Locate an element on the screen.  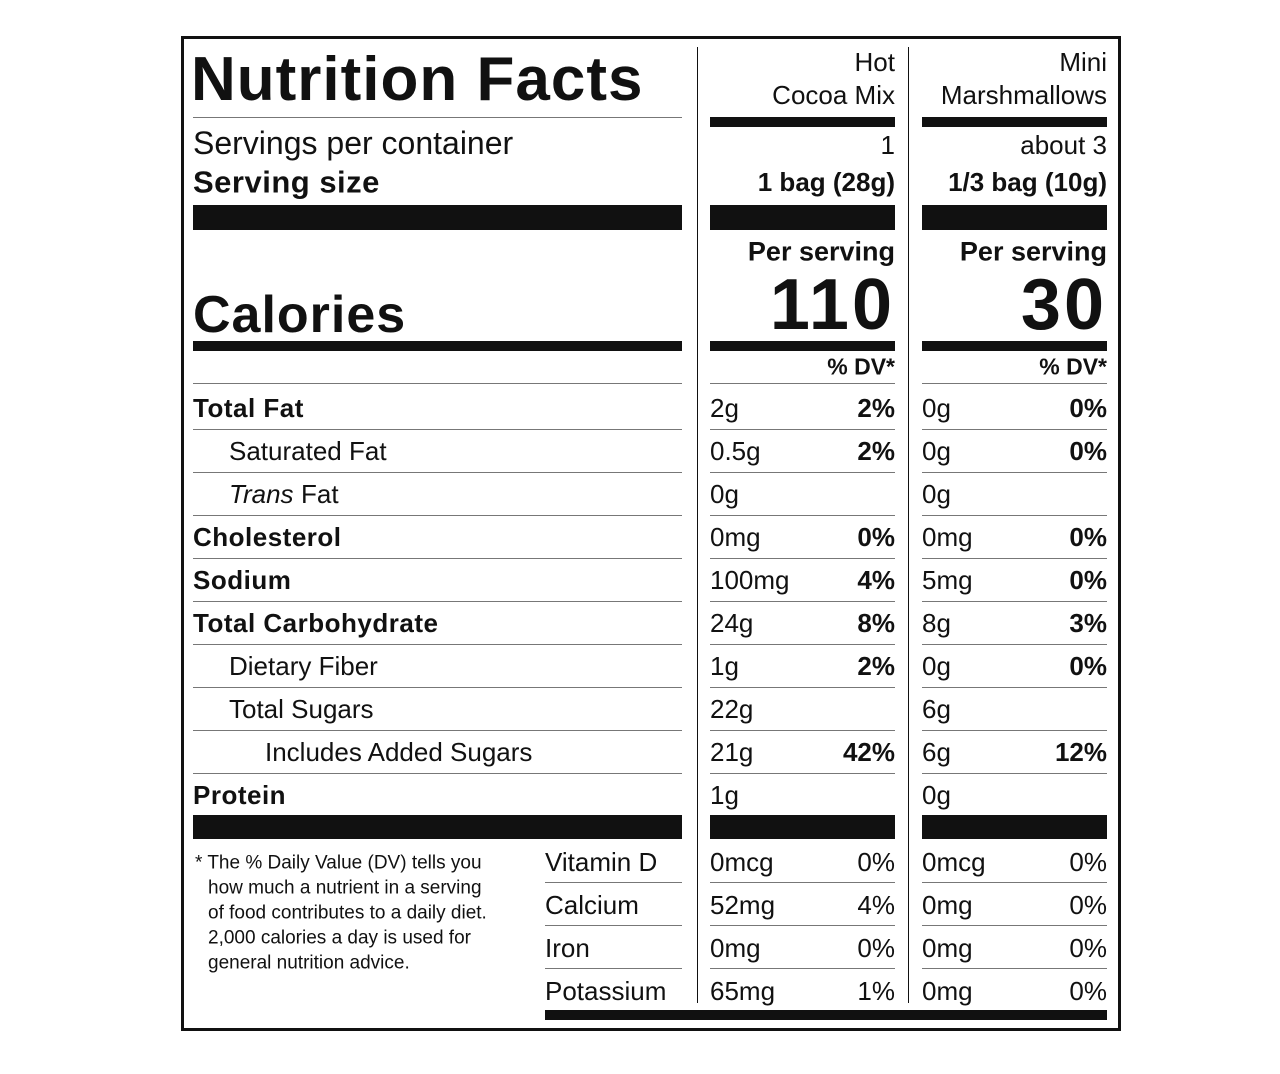
nutrient-label: Cholesterol is located at coordinates (267, 537).